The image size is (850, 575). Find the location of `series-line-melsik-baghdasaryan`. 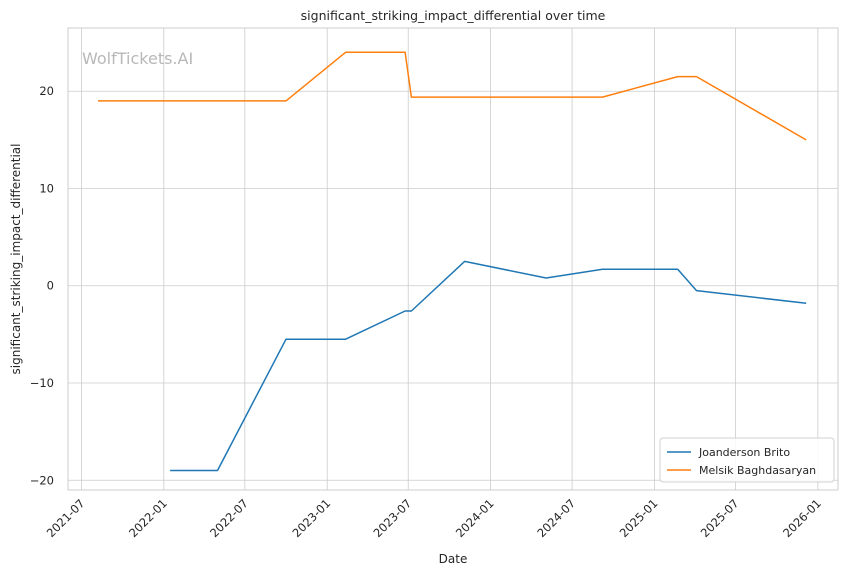

series-line-melsik-baghdasaryan is located at coordinates (452, 96).